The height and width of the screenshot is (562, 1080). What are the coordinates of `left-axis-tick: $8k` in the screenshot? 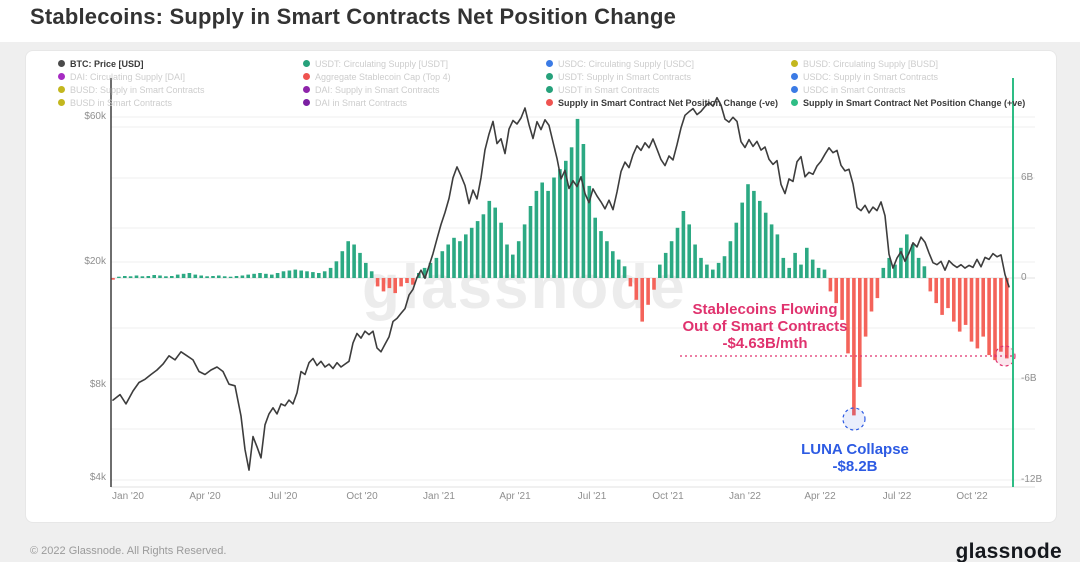 It's located at (97, 384).